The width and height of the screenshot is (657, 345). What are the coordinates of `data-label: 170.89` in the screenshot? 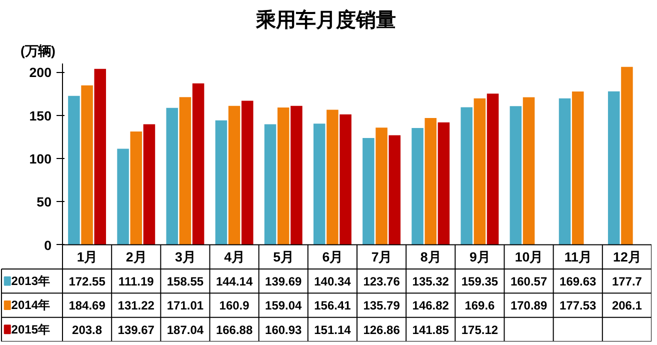 It's located at (529, 305).